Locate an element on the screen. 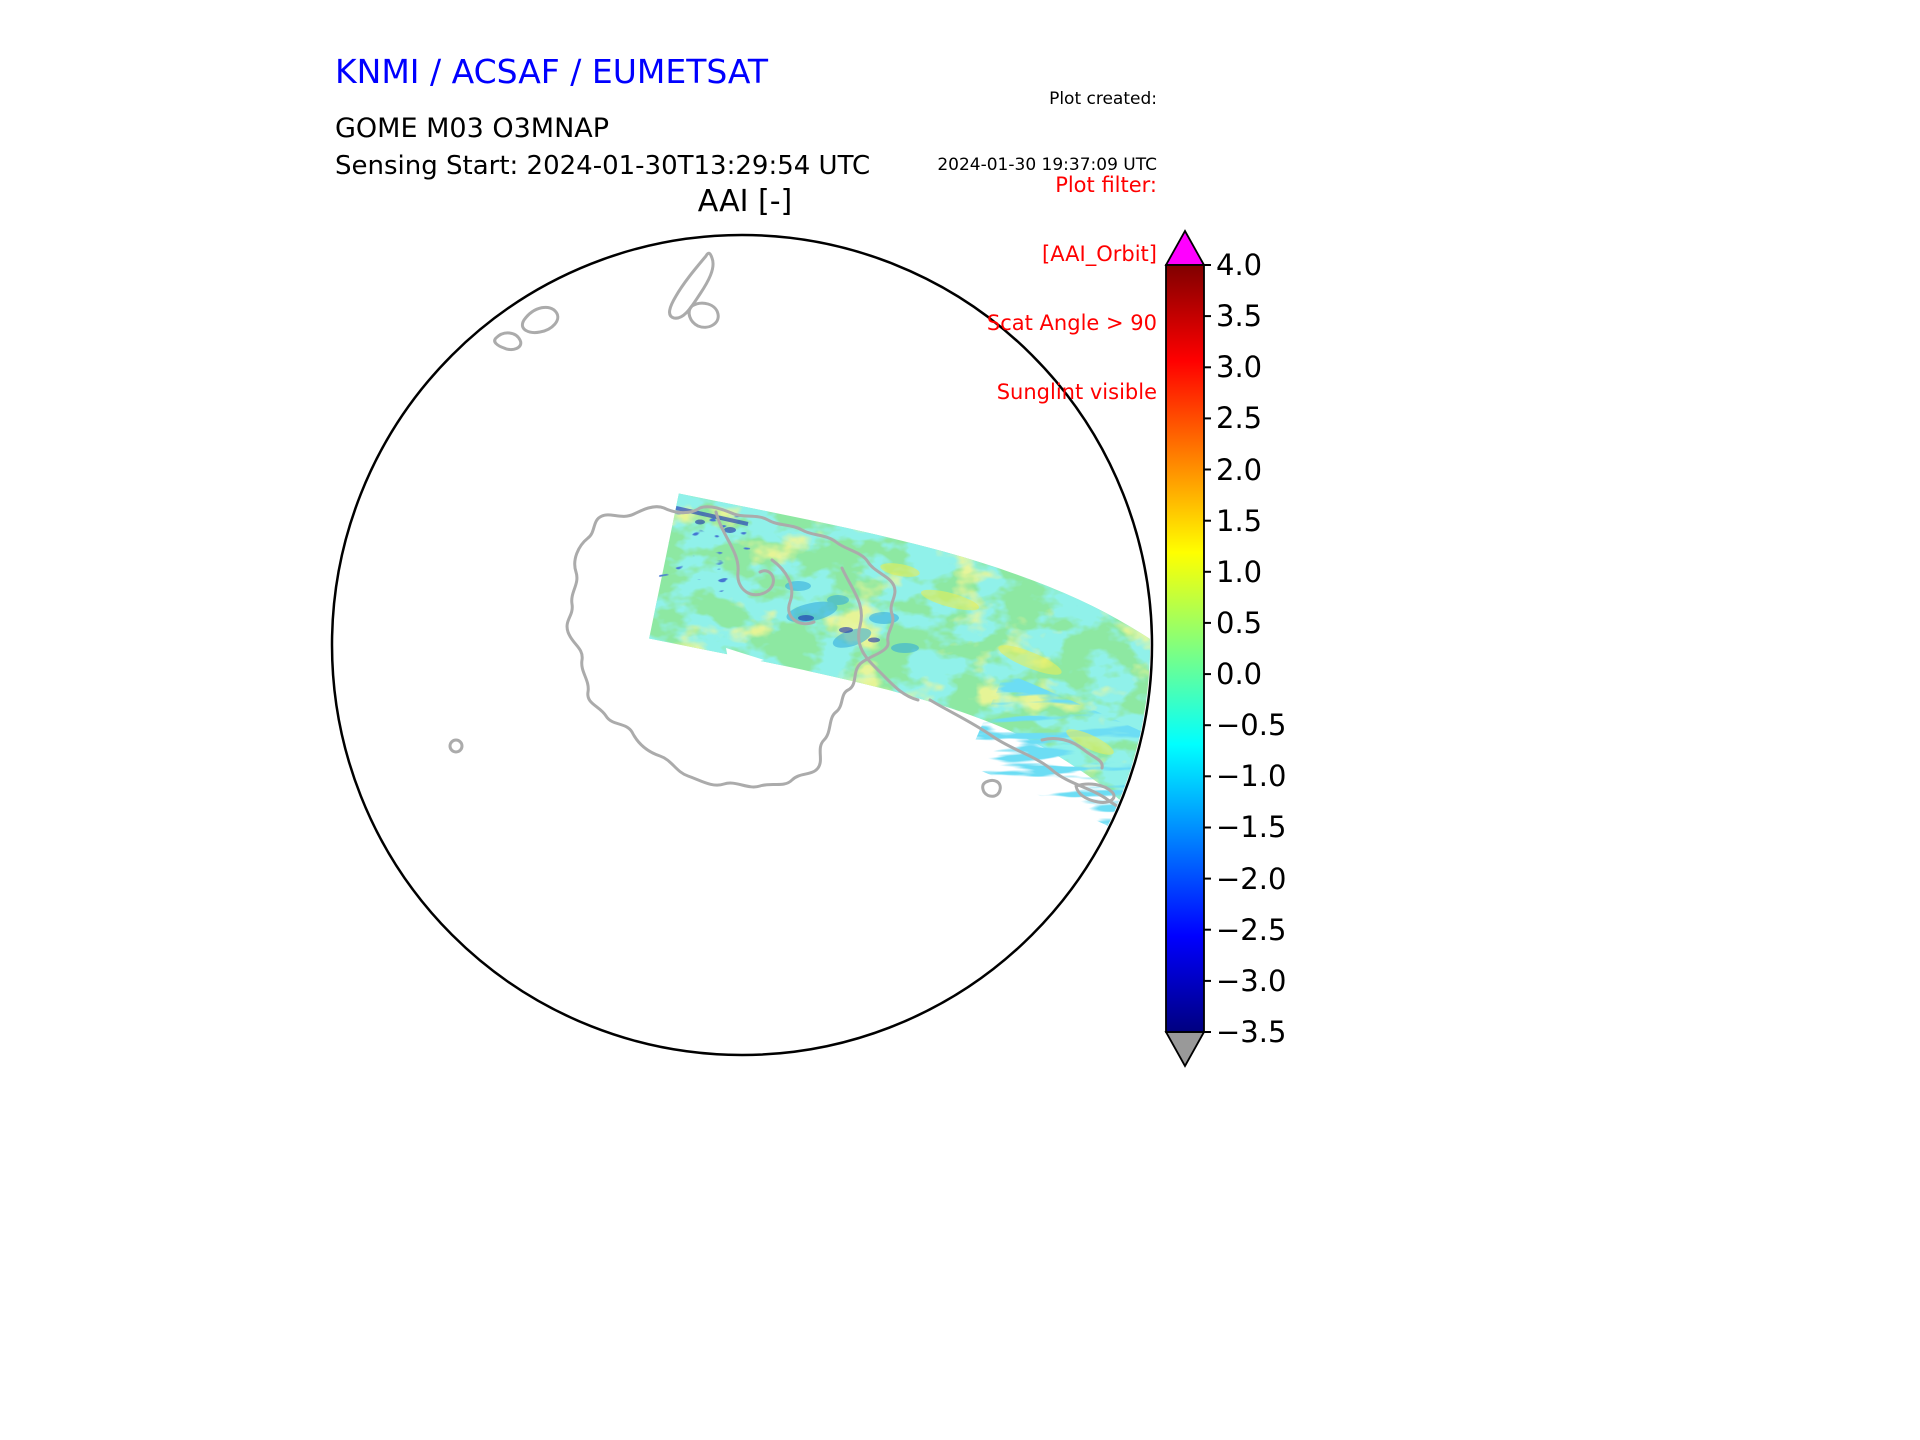  colorbar-under-arrow is located at coordinates (1185, 1049).